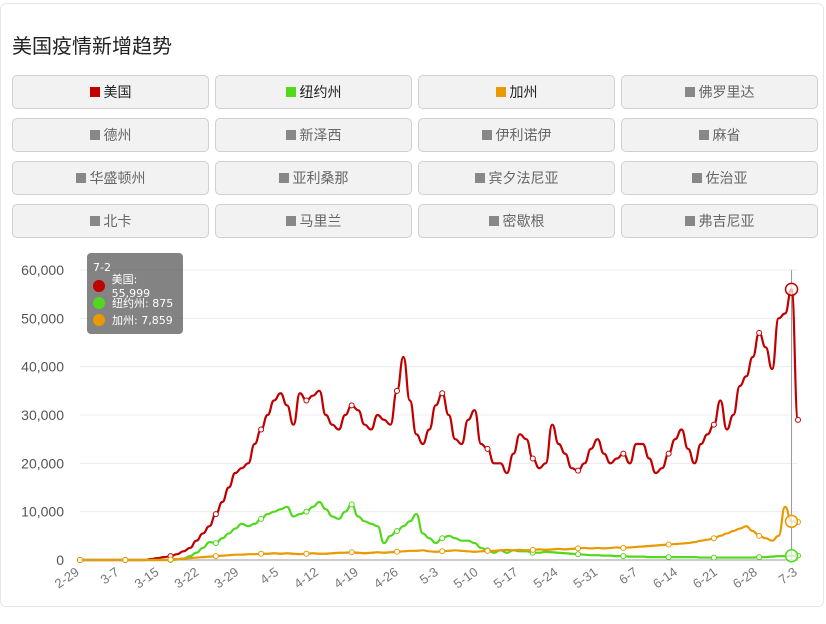  I want to click on region-toggle-button: 密歇根, so click(516, 221).